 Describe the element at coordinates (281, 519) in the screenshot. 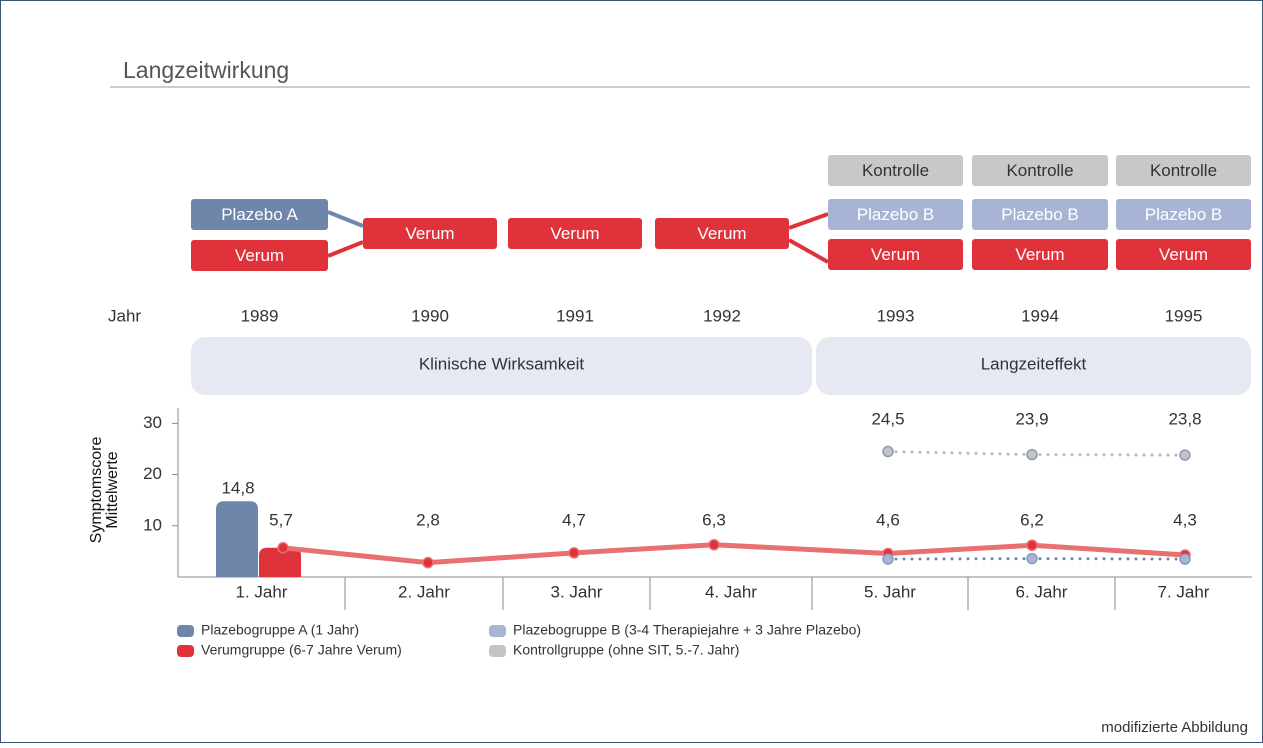

I see `value-label: 5,7` at that location.